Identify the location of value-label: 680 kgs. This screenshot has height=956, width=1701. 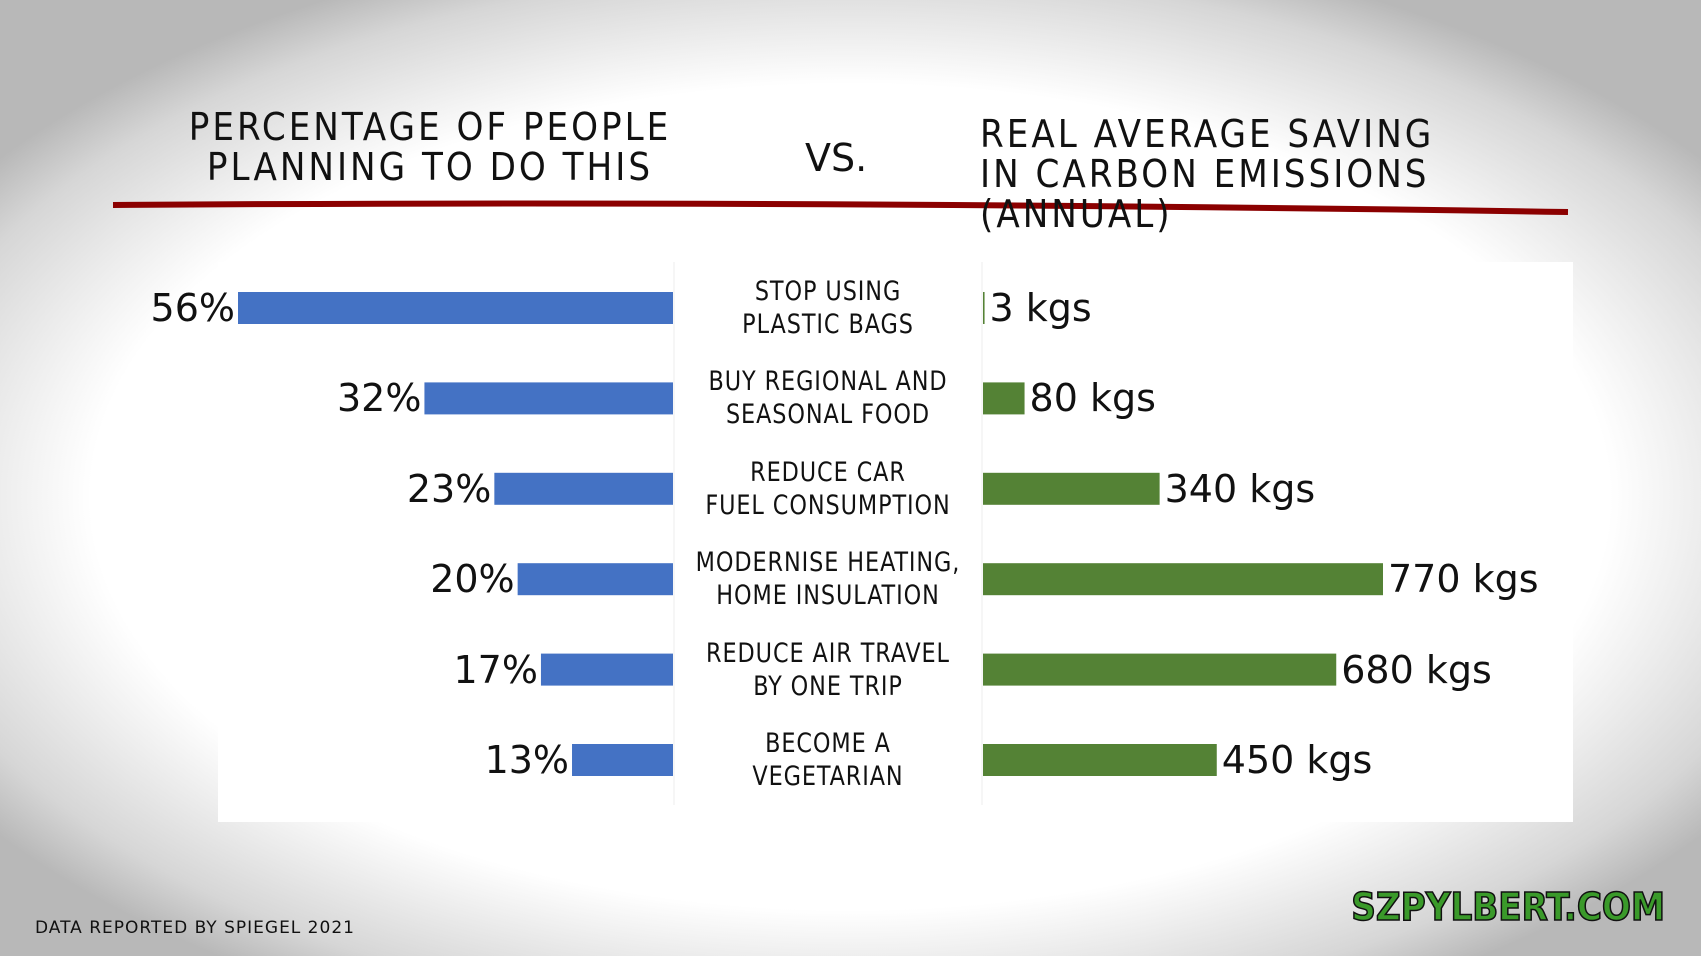
(1416, 669).